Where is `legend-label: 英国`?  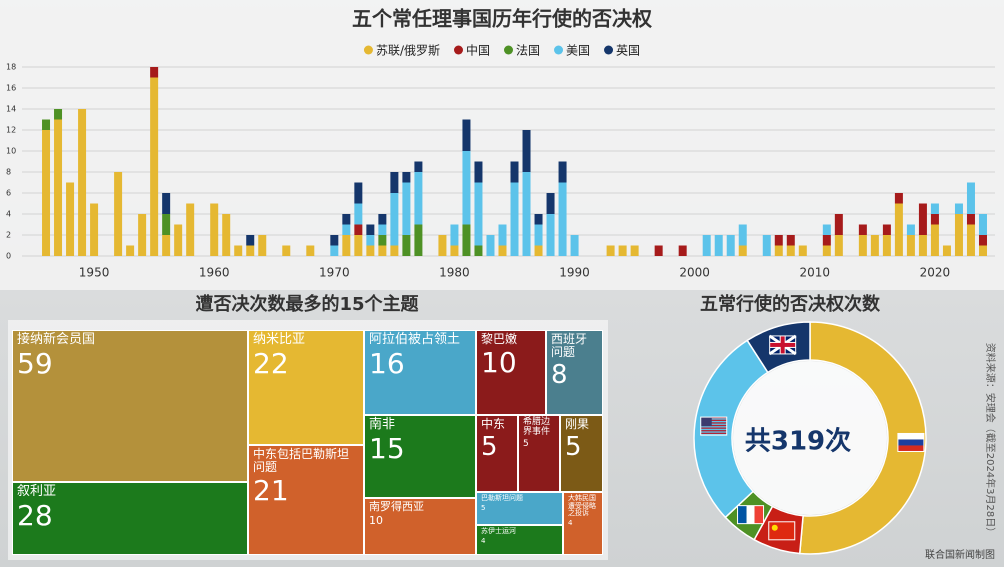
legend-label: 英国 is located at coordinates (628, 51).